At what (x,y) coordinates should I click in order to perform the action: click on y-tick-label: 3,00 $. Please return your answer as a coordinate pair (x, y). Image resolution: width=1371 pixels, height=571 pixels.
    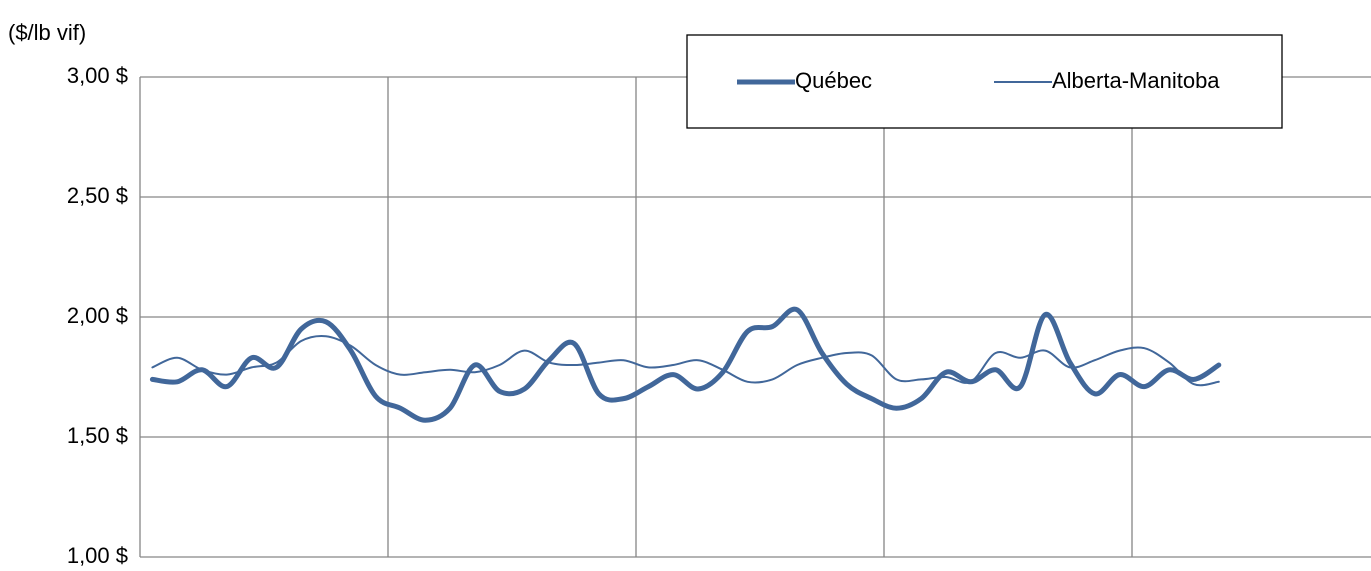
    Looking at the image, I should click on (97, 75).